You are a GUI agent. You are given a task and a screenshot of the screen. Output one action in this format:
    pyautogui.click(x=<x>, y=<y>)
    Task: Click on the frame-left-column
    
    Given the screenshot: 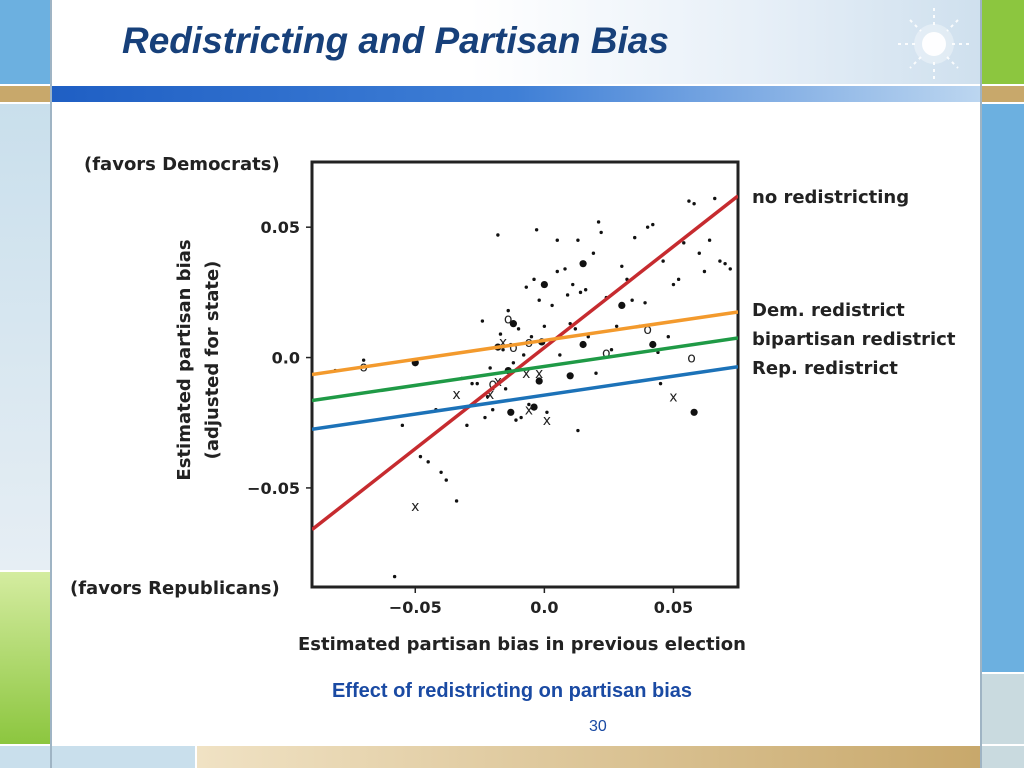 What is the action you would take?
    pyautogui.click(x=25, y=337)
    